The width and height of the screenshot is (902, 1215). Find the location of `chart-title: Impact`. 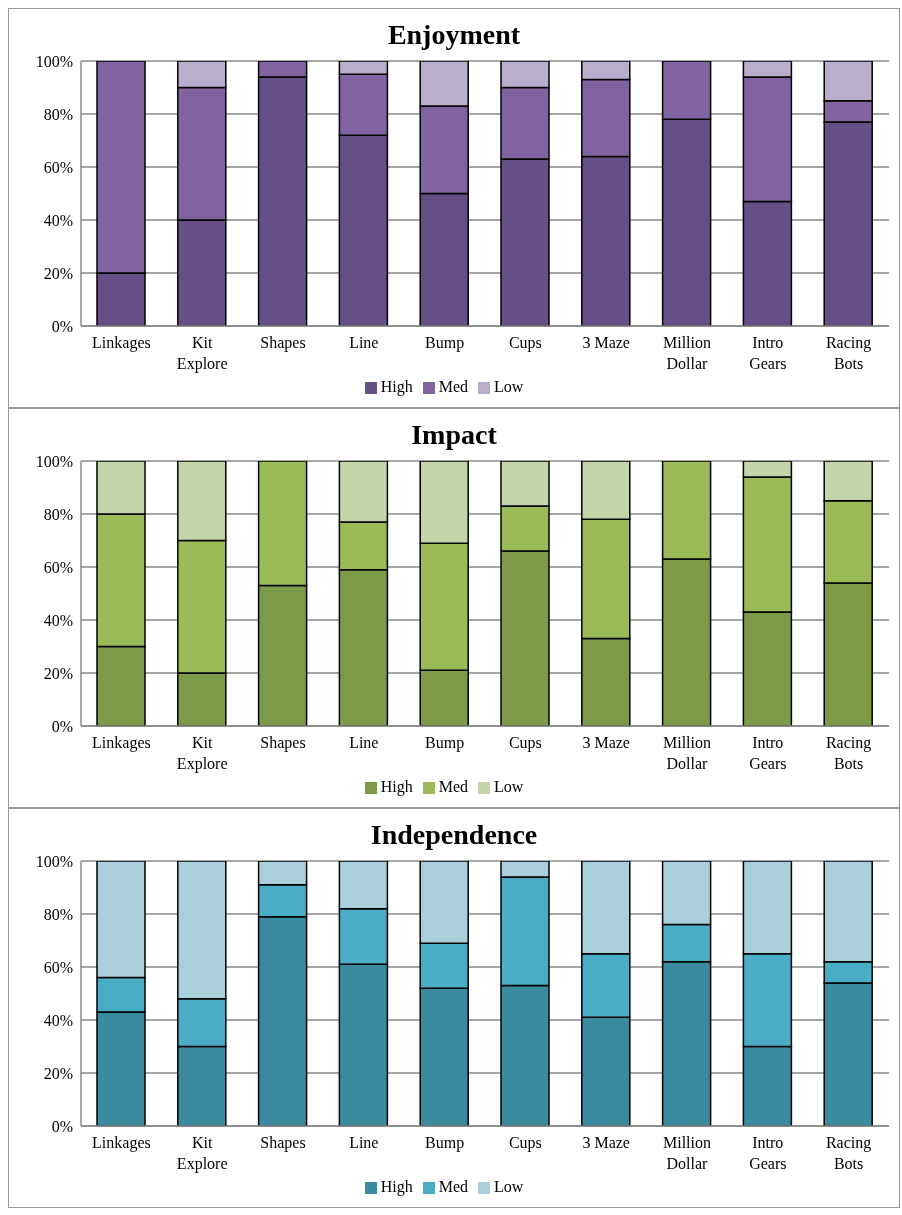

chart-title: Impact is located at coordinates (454, 434).